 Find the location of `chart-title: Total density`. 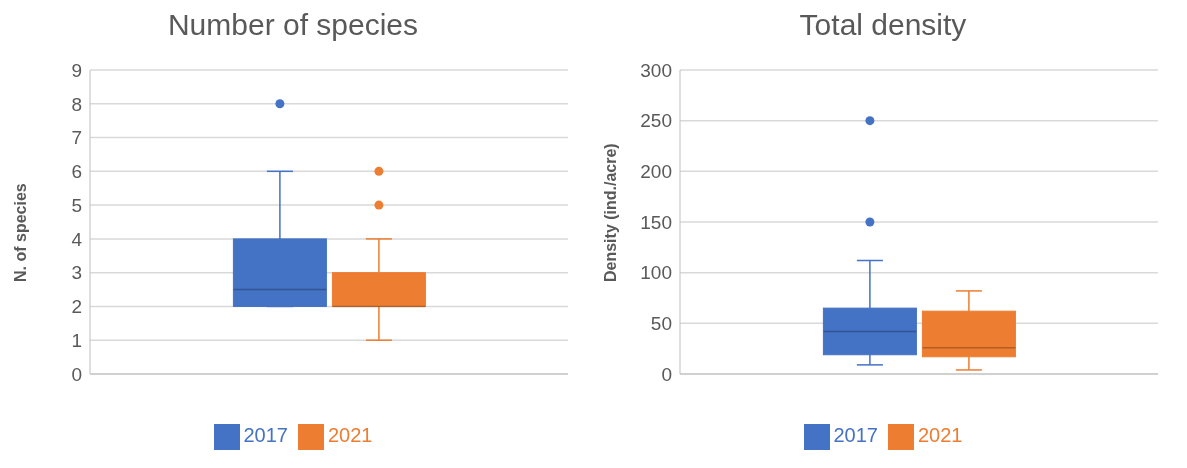

chart-title: Total density is located at coordinates (883, 25).